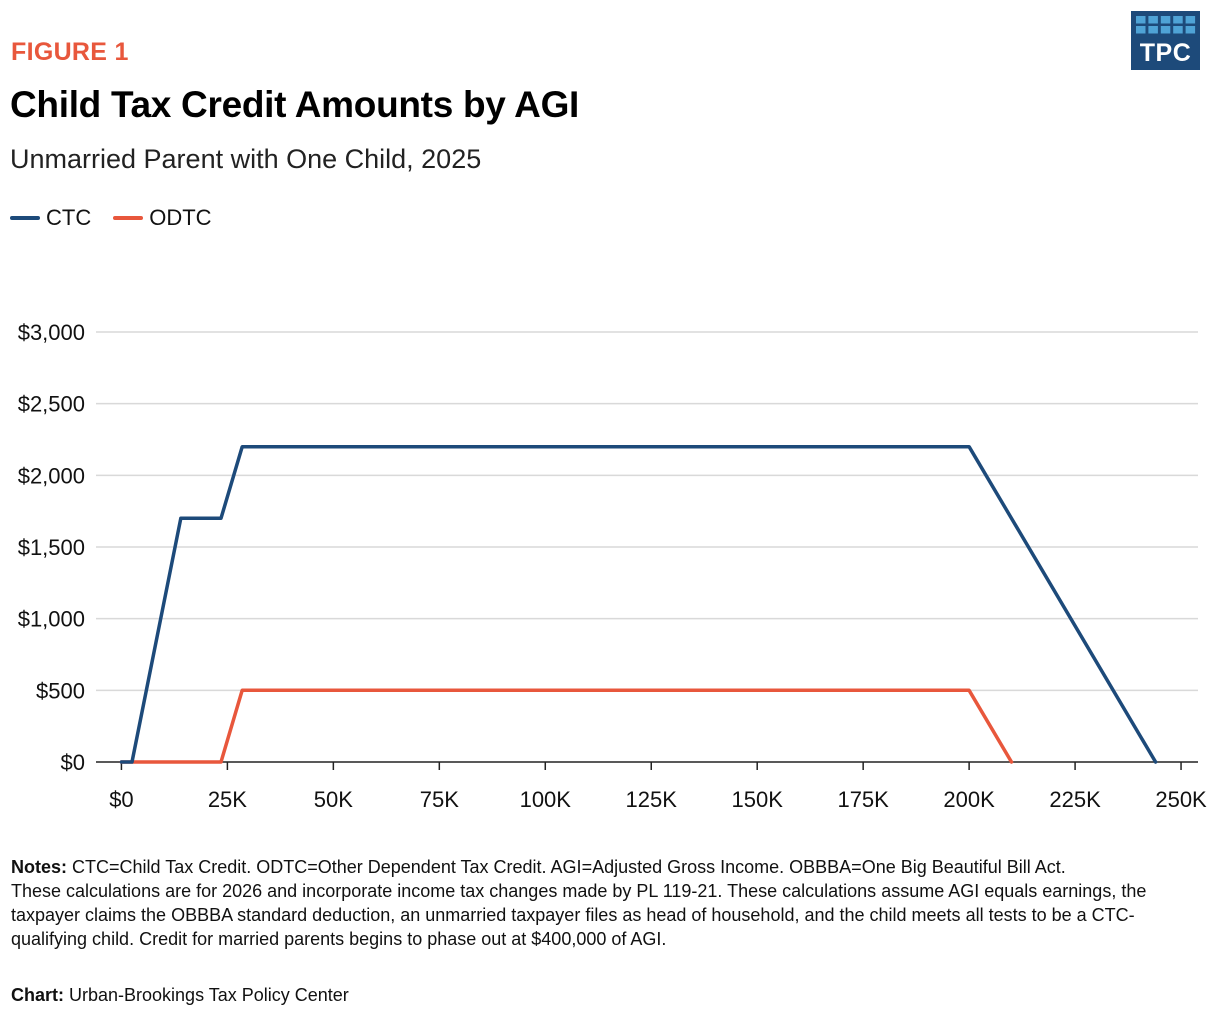 The height and width of the screenshot is (1018, 1220). I want to click on y-tick-label: $1,000, so click(51, 619).